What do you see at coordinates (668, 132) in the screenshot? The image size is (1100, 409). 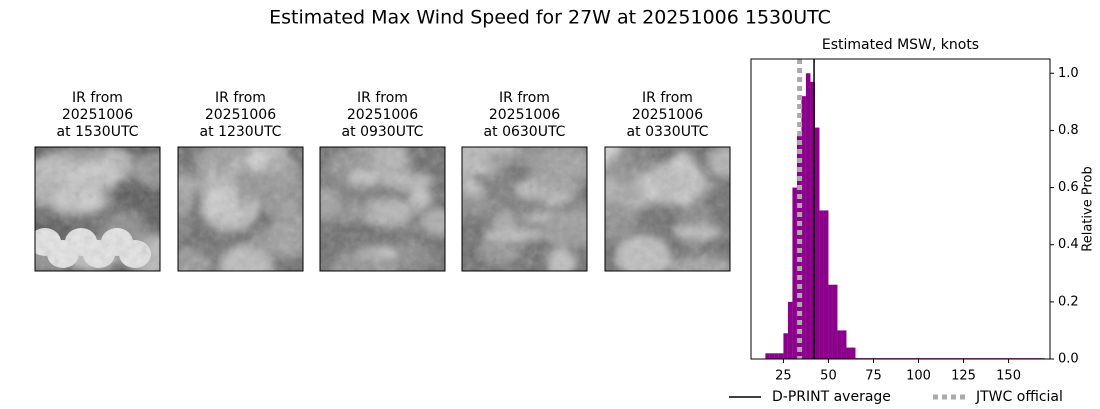 I see `panel-title: at 0330UTC` at bounding box center [668, 132].